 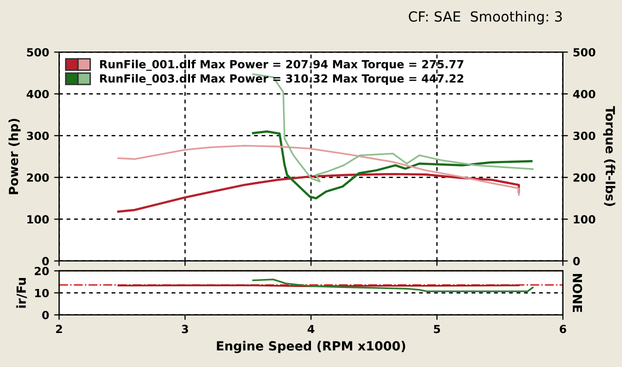 I want to click on y2-axis-title: Torque (ft-lbs), so click(x=609, y=156).